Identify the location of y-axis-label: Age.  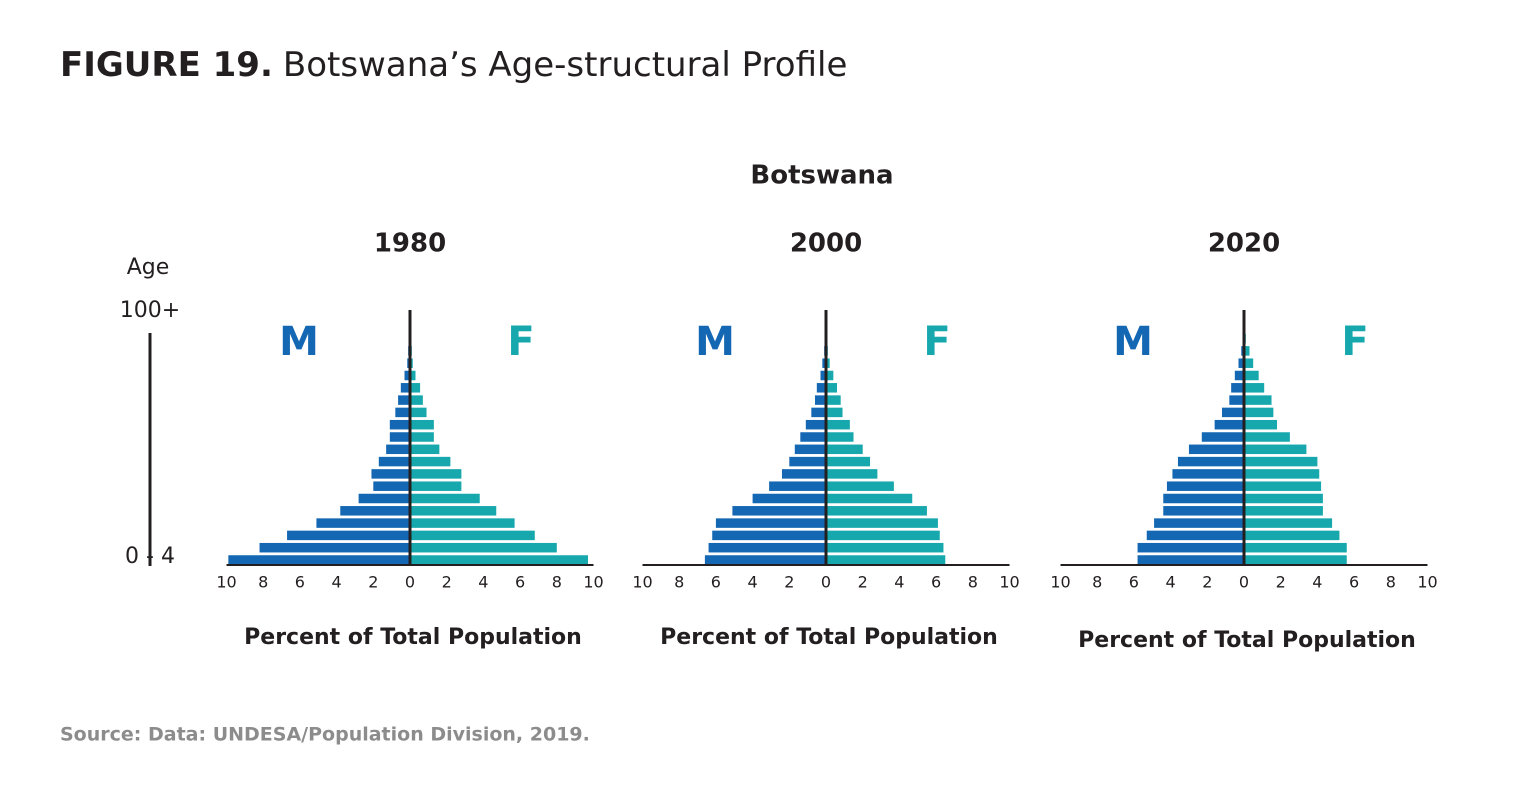
(148, 267).